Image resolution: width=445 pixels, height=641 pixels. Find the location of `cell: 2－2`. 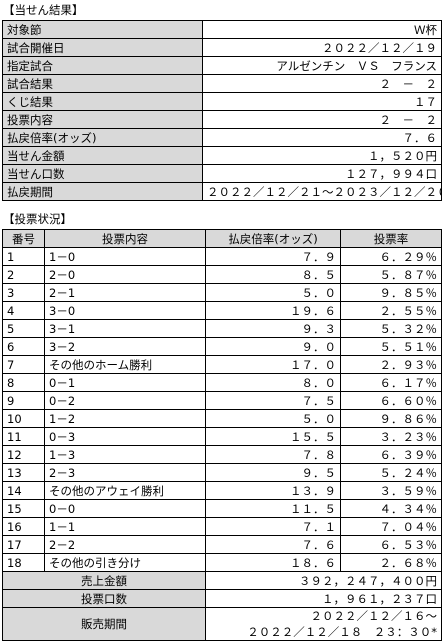

cell: 2－2 is located at coordinates (125, 544).